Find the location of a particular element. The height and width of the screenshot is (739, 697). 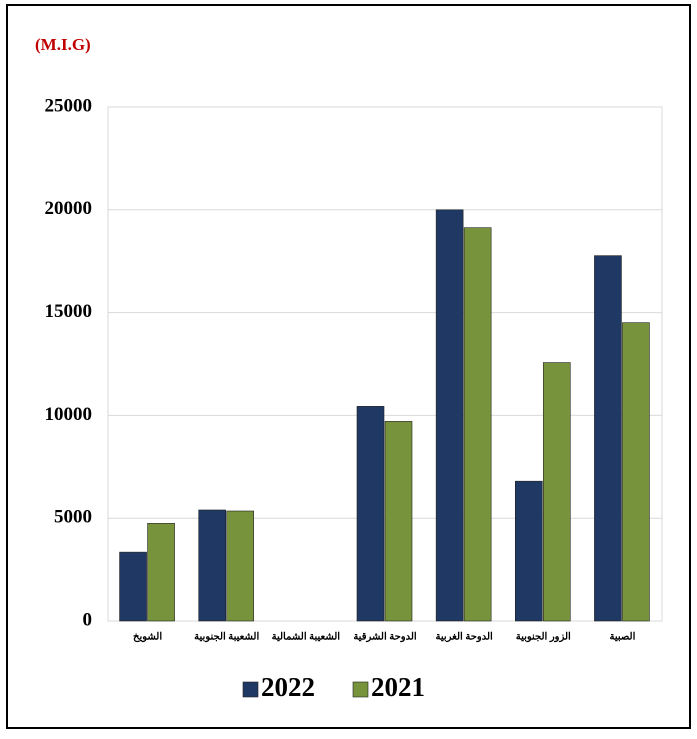

y-tick-label: 25000 is located at coordinates (69, 105).